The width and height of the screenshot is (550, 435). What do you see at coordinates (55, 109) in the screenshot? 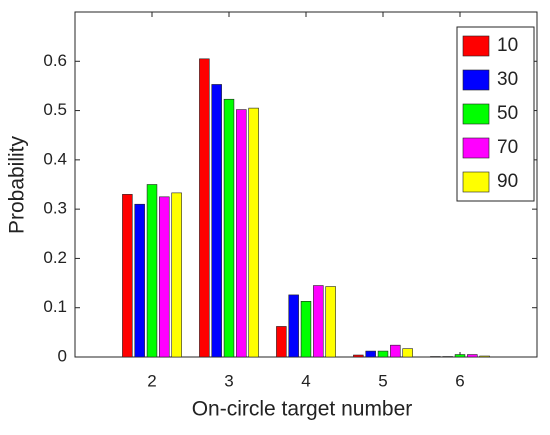
I see `y-tick-label: 0.5` at bounding box center [55, 109].